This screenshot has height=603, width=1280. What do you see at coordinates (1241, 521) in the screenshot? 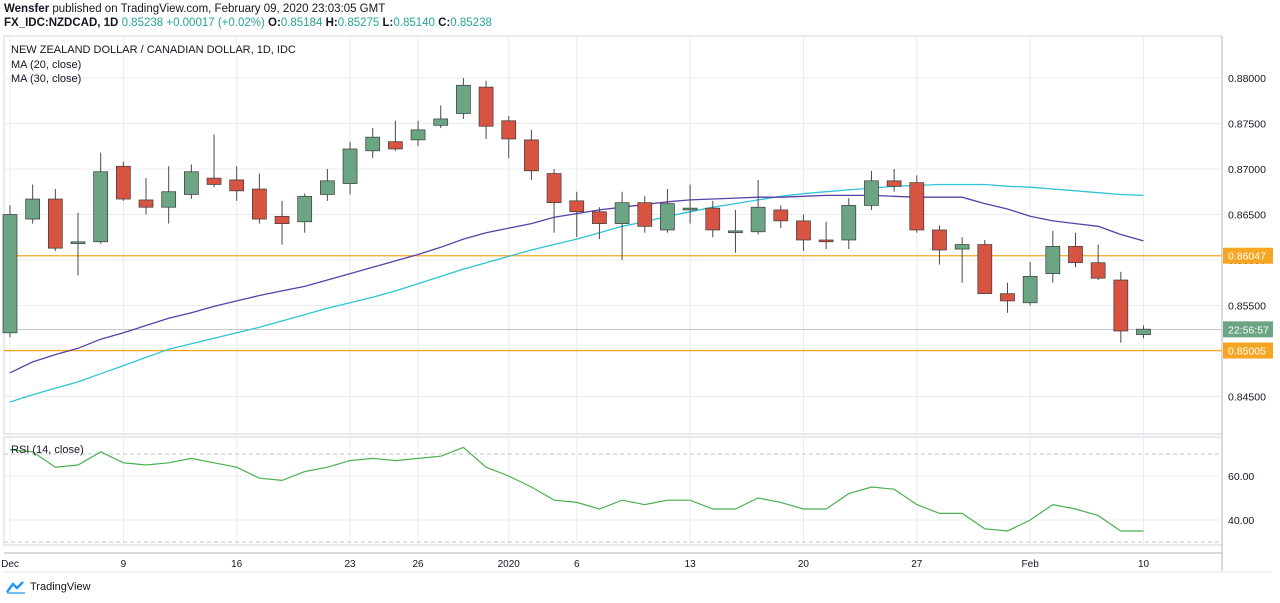
I see `rsi-tick-label: 40.00` at bounding box center [1241, 521].